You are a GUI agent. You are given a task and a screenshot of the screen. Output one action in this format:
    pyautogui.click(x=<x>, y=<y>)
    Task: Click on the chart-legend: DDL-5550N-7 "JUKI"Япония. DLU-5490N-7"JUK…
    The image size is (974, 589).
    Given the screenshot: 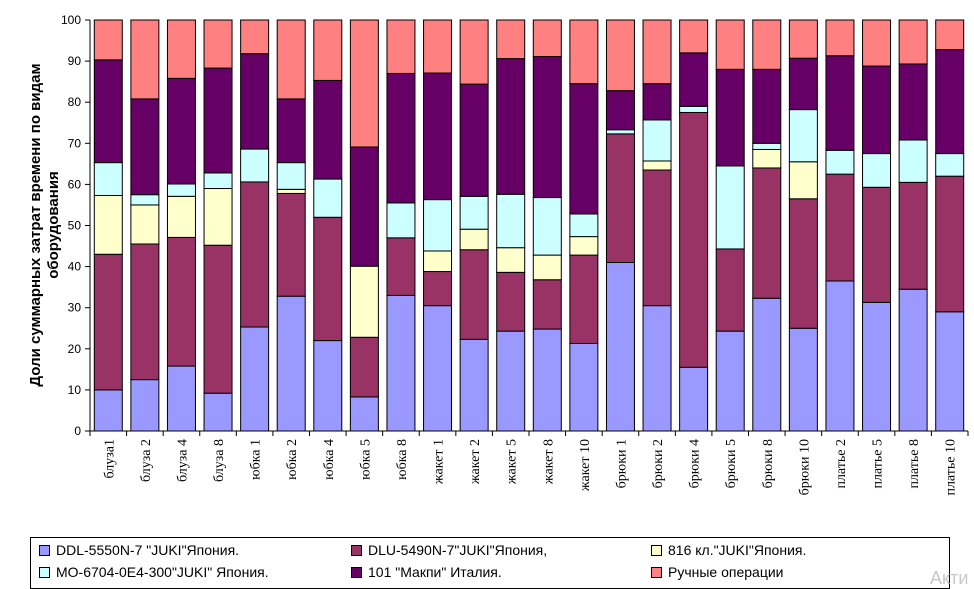 What is the action you would take?
    pyautogui.click(x=490, y=563)
    